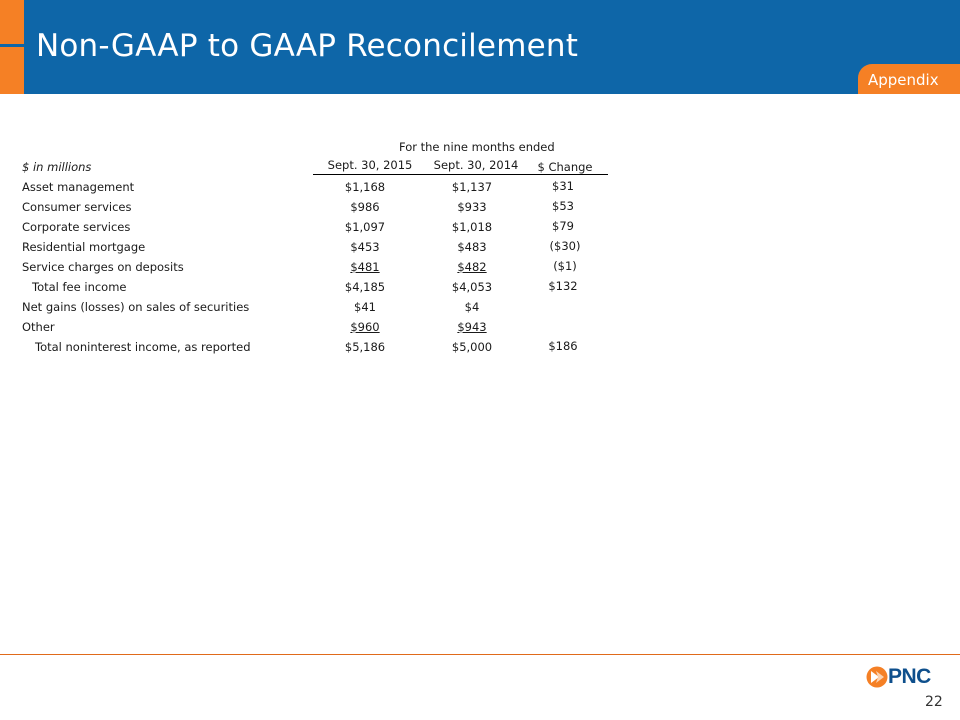  Describe the element at coordinates (563, 206) in the screenshot. I see `row-change: $53` at that location.